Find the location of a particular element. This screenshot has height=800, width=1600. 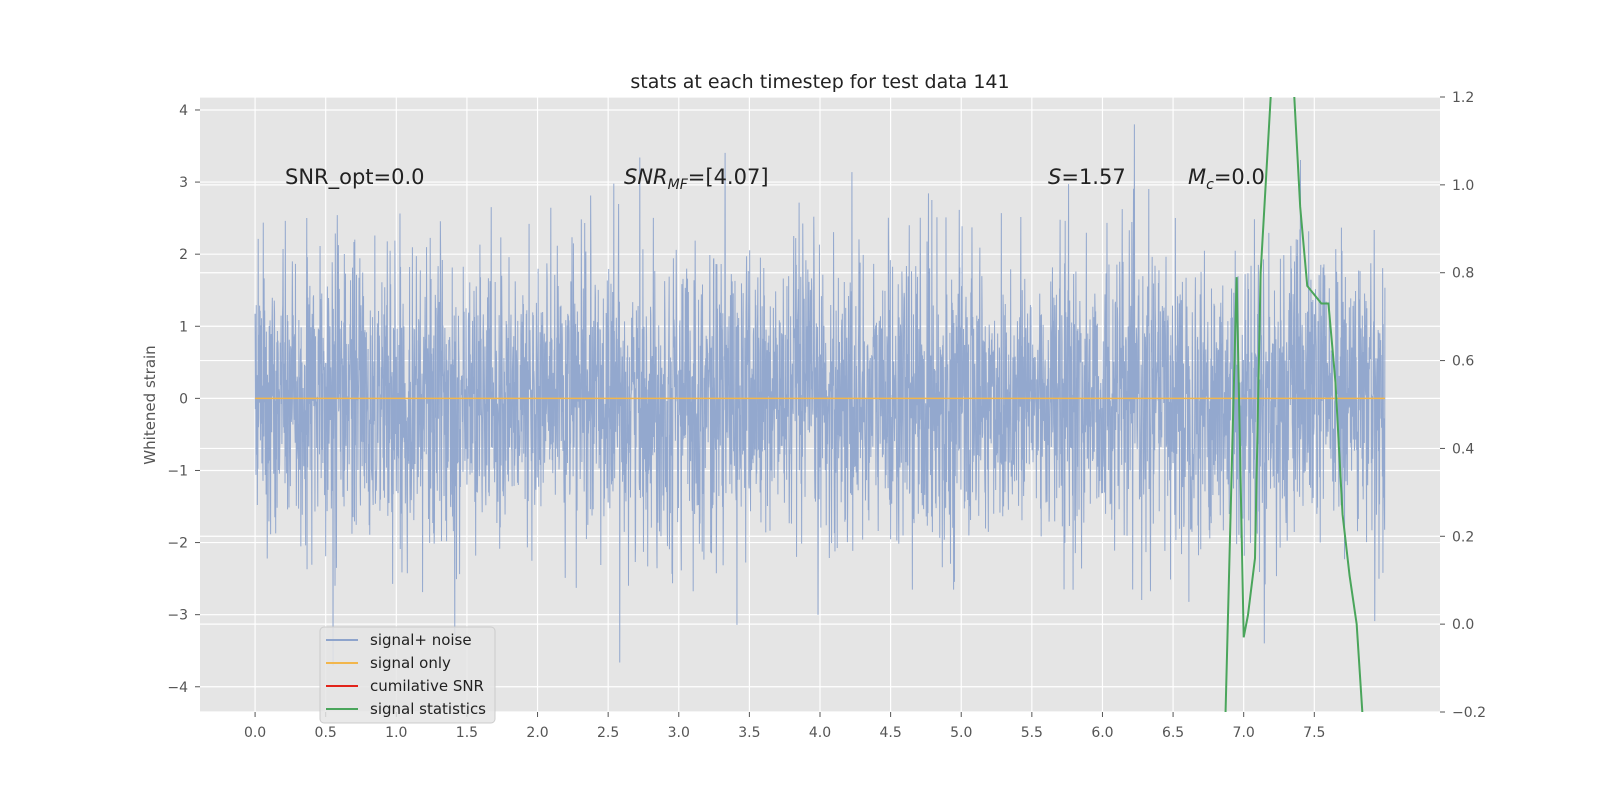

x-tick-label: 2.5 is located at coordinates (608, 733).